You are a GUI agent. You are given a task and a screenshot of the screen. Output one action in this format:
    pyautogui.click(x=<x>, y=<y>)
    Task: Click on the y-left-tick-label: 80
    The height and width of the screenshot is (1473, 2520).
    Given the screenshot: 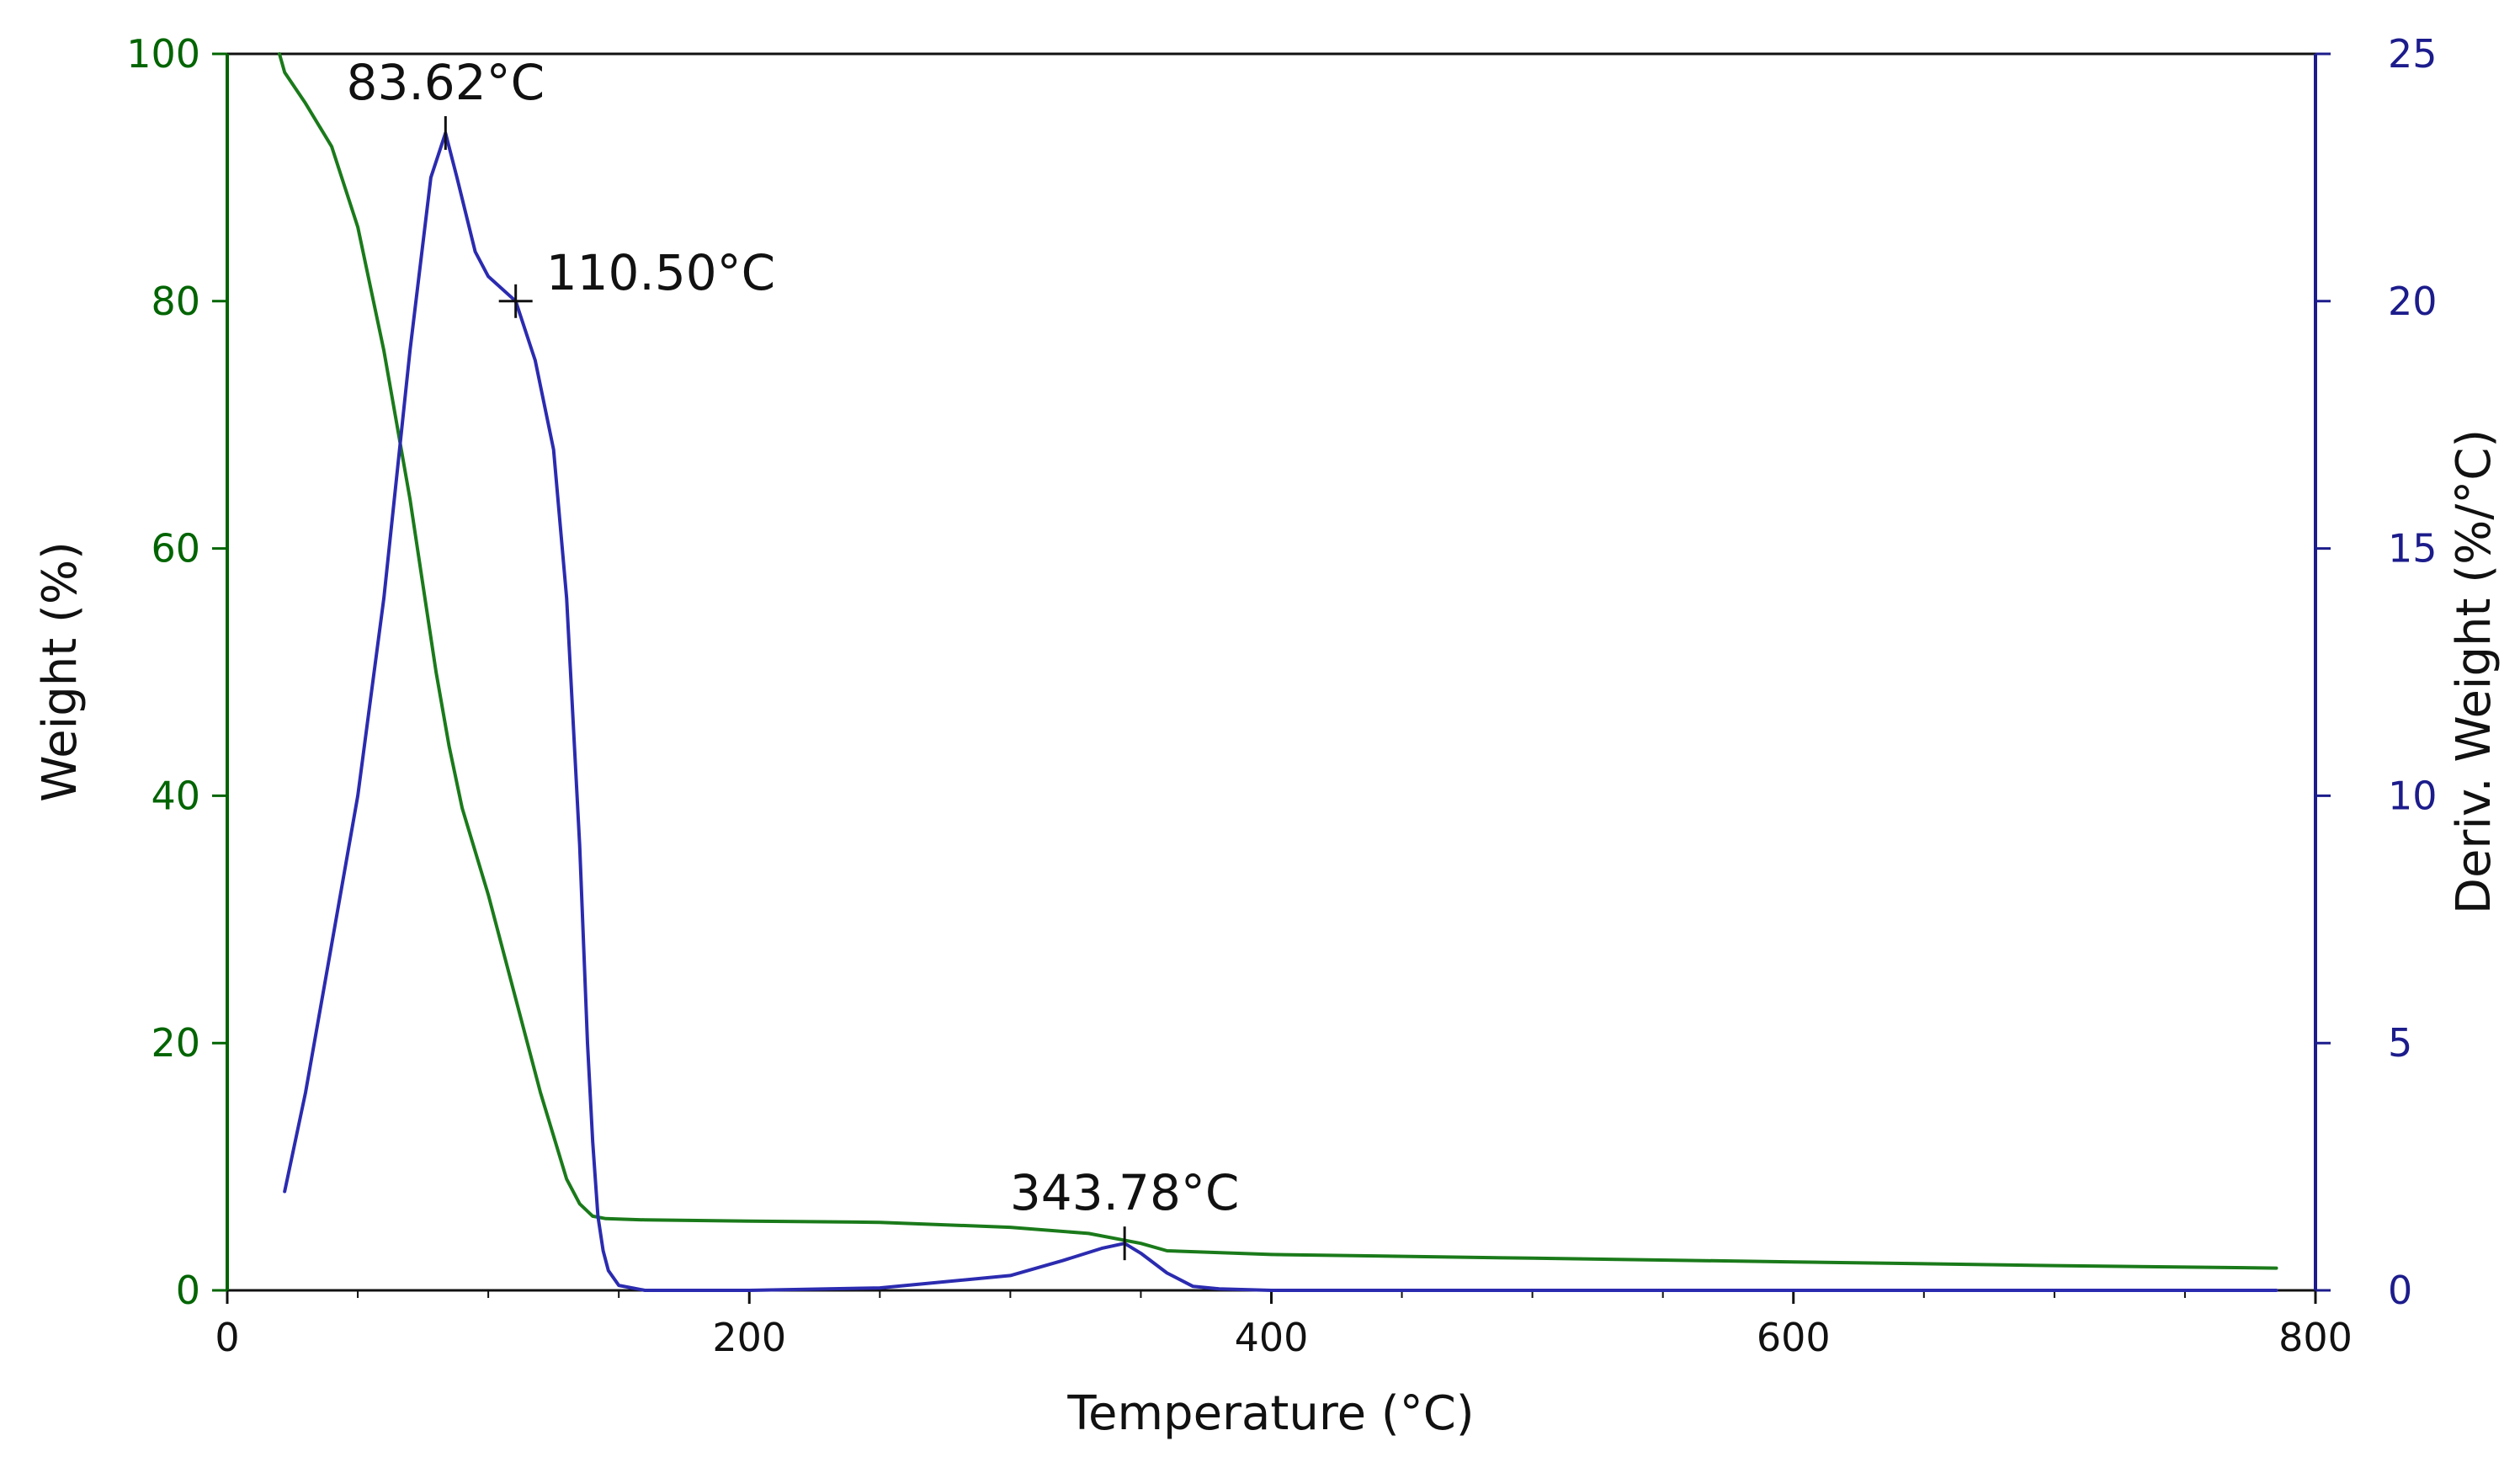 What is the action you would take?
    pyautogui.click(x=175, y=301)
    